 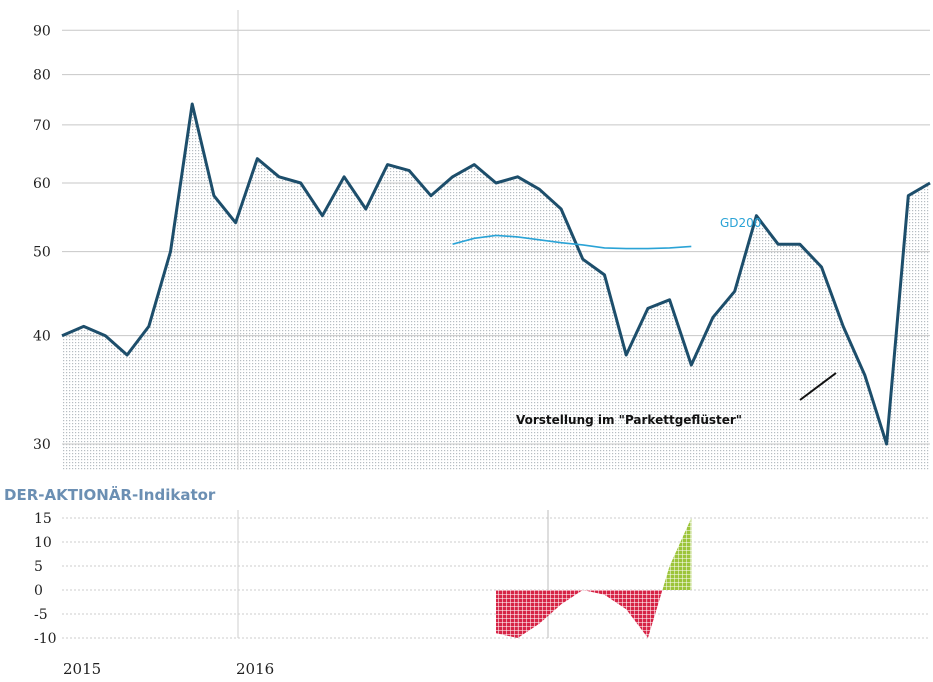 What do you see at coordinates (255, 669) in the screenshot?
I see `x-tick-label: 2016` at bounding box center [255, 669].